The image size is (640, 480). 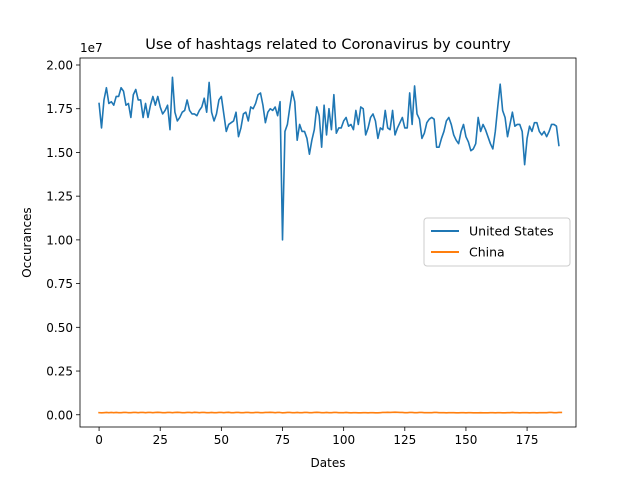 What do you see at coordinates (59, 372) in the screenshot?
I see `y-tick-label: 0.25` at bounding box center [59, 372].